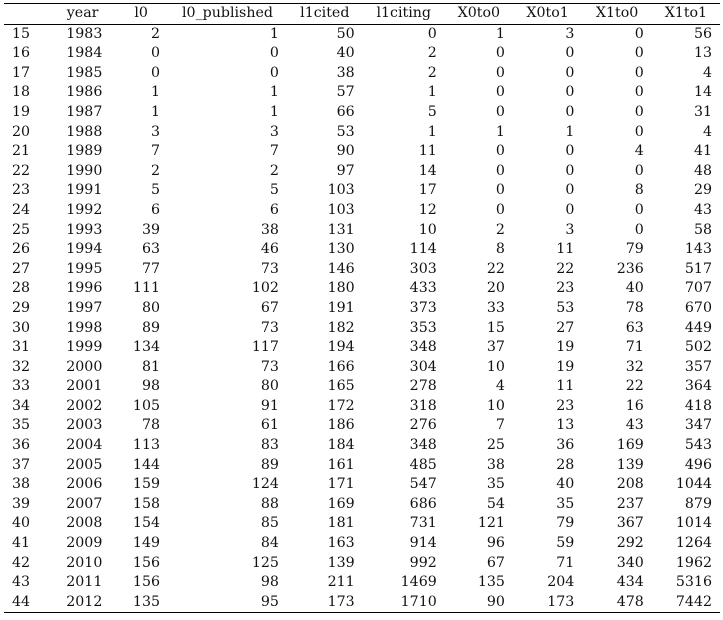  I want to click on table-cell: 131, so click(341, 229).